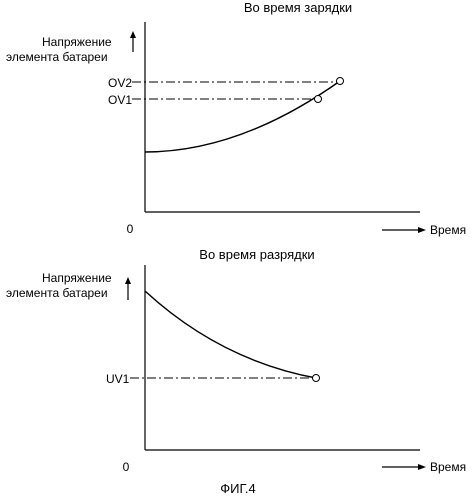 The image size is (475, 500). What do you see at coordinates (57, 57) in the screenshot?
I see `charging-ylabel-line2: элемента батареи` at bounding box center [57, 57].